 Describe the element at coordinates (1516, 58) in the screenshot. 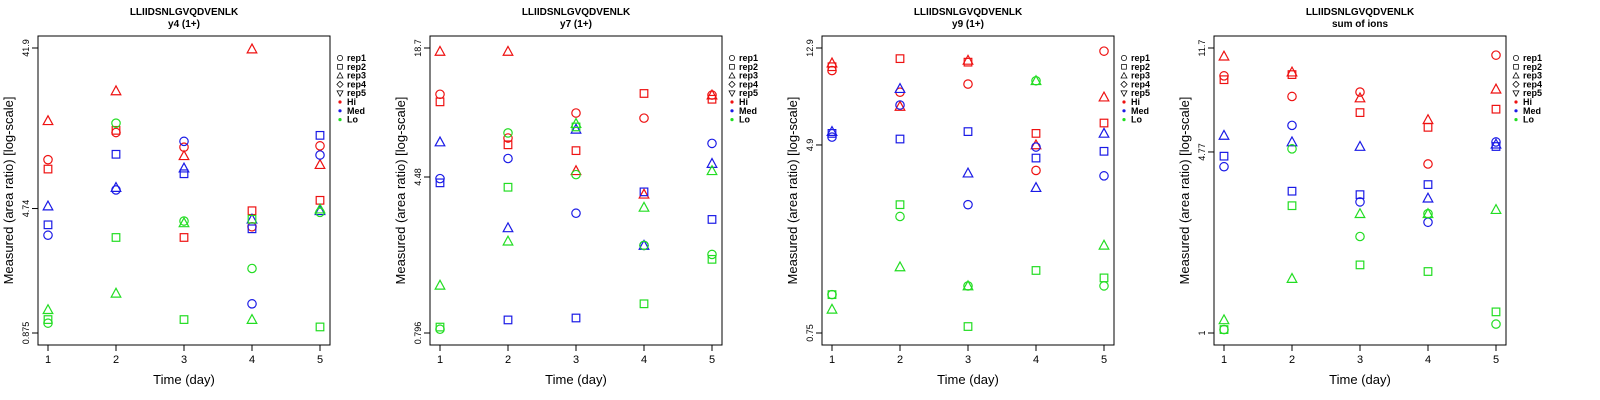

I see `circle-icon` at that location.